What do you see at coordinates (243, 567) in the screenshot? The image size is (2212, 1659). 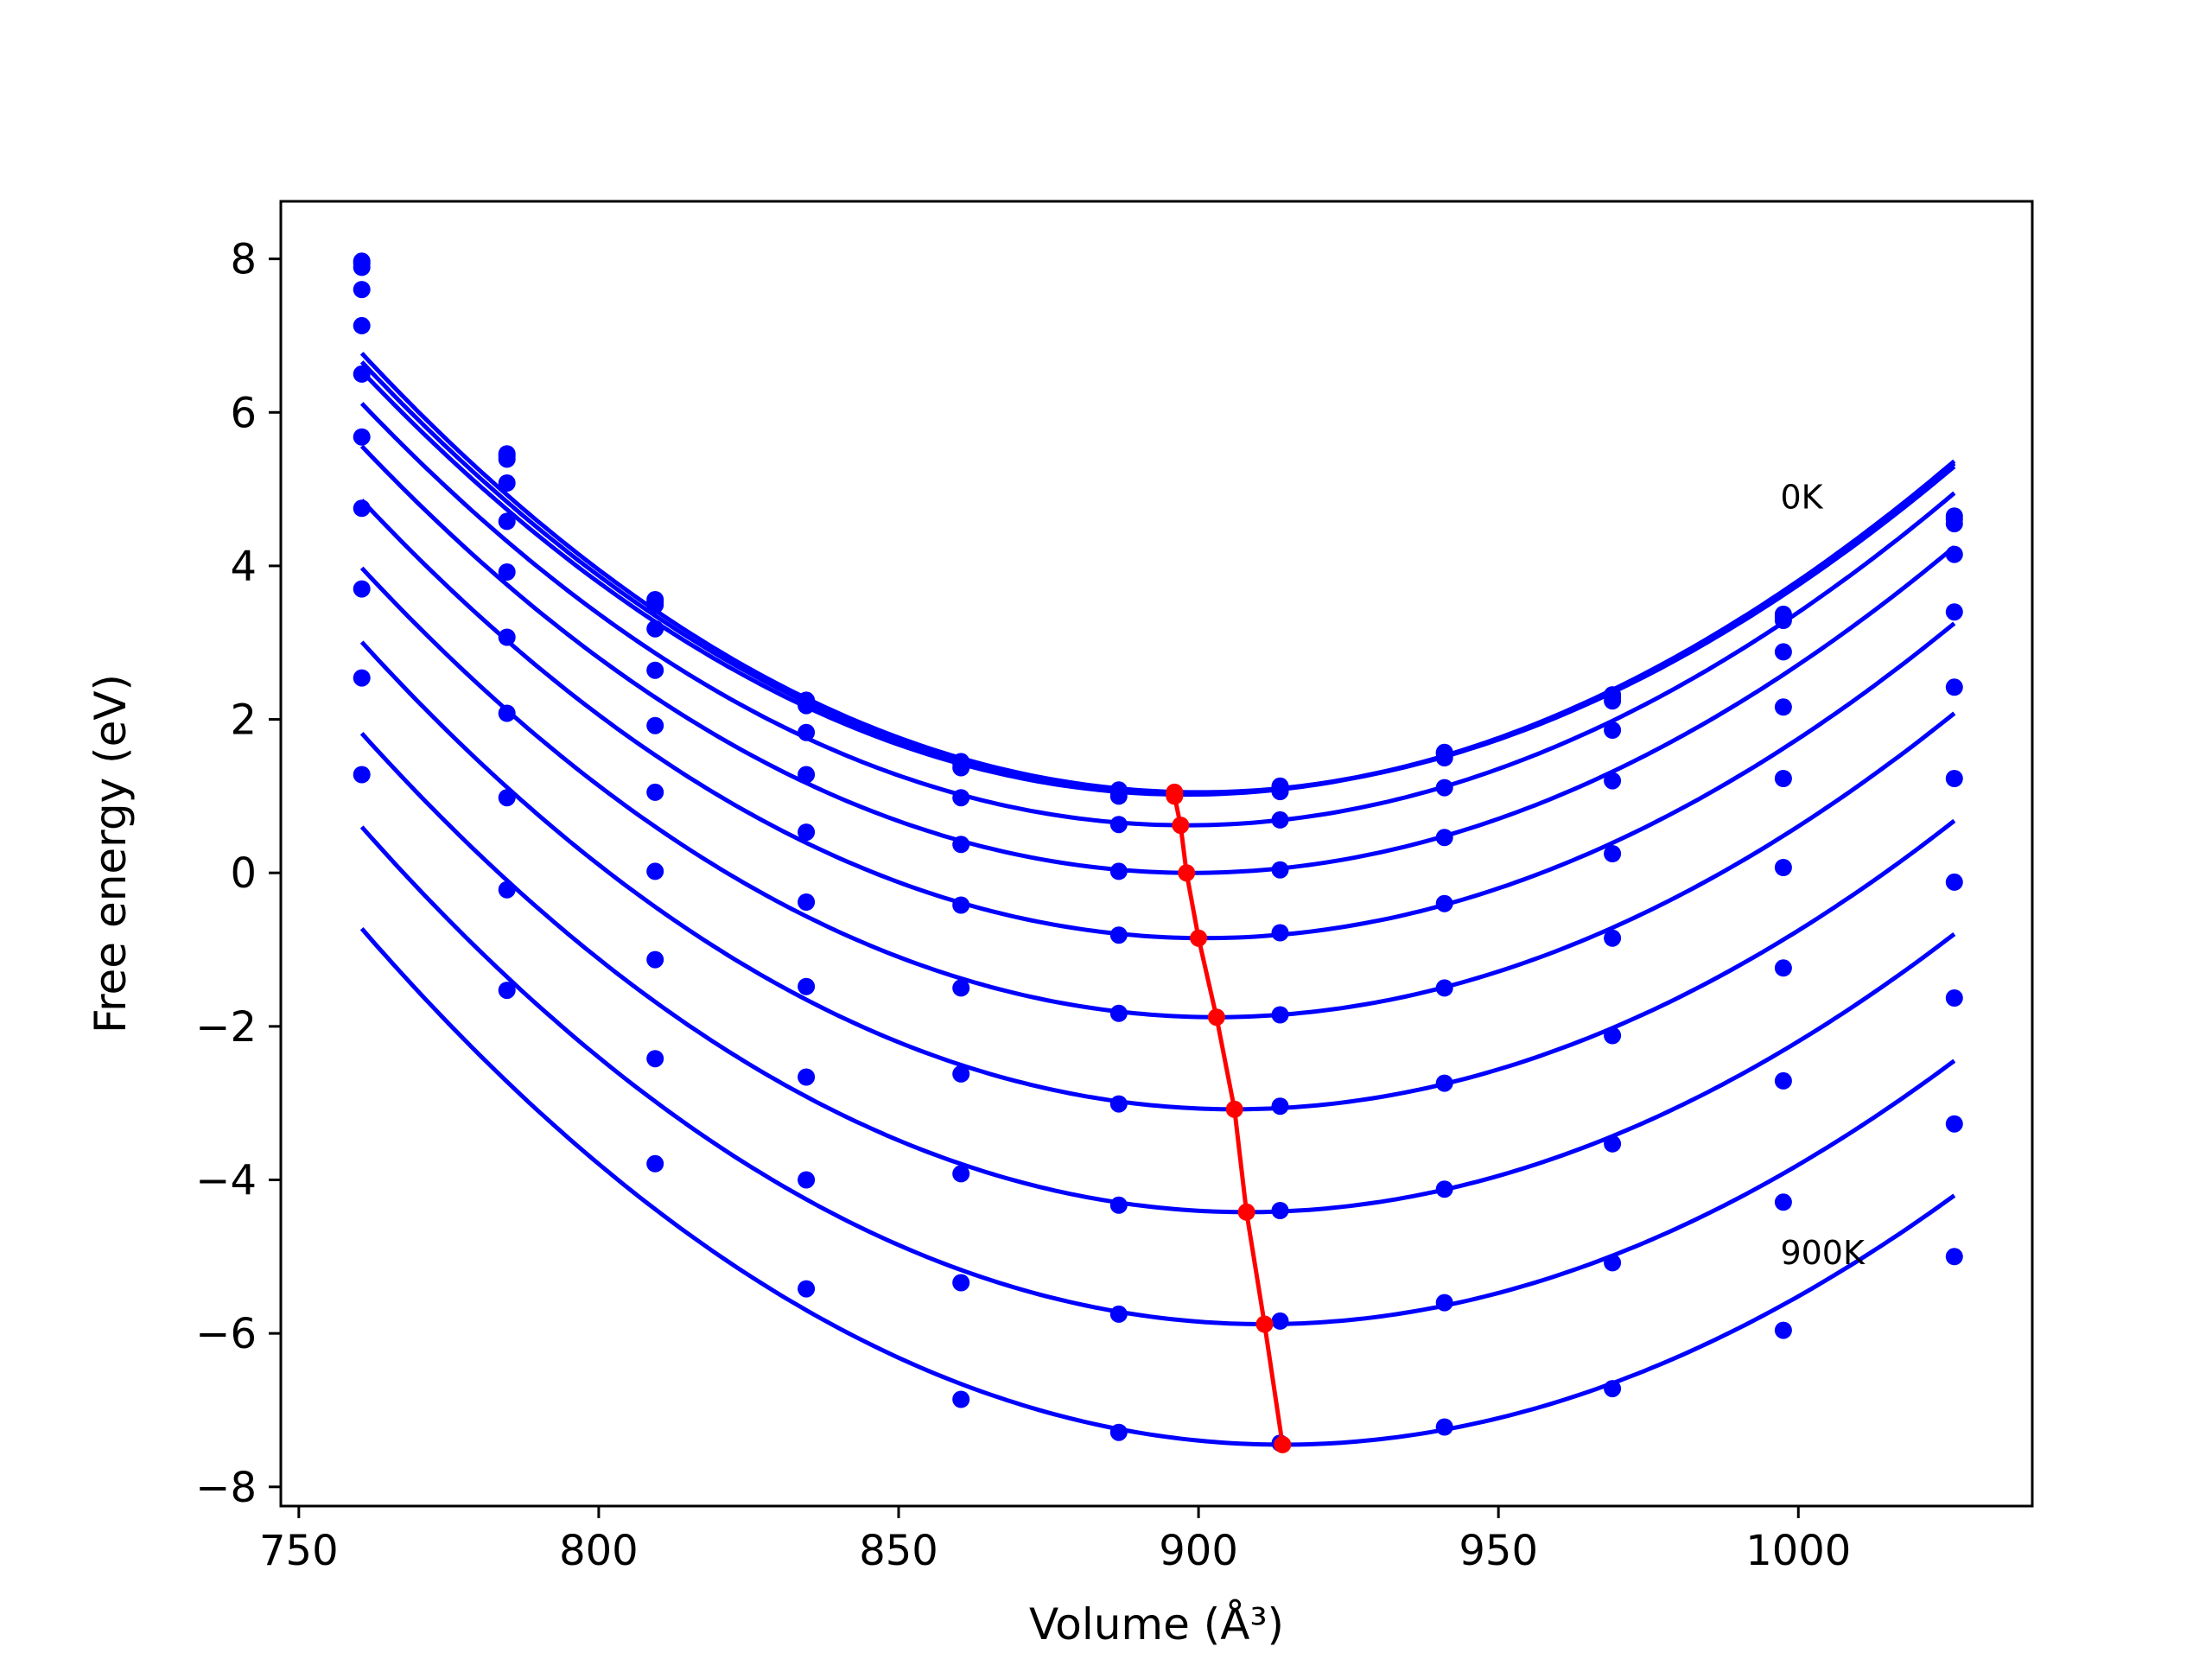 I see `y-tick-label-4: 4` at bounding box center [243, 567].